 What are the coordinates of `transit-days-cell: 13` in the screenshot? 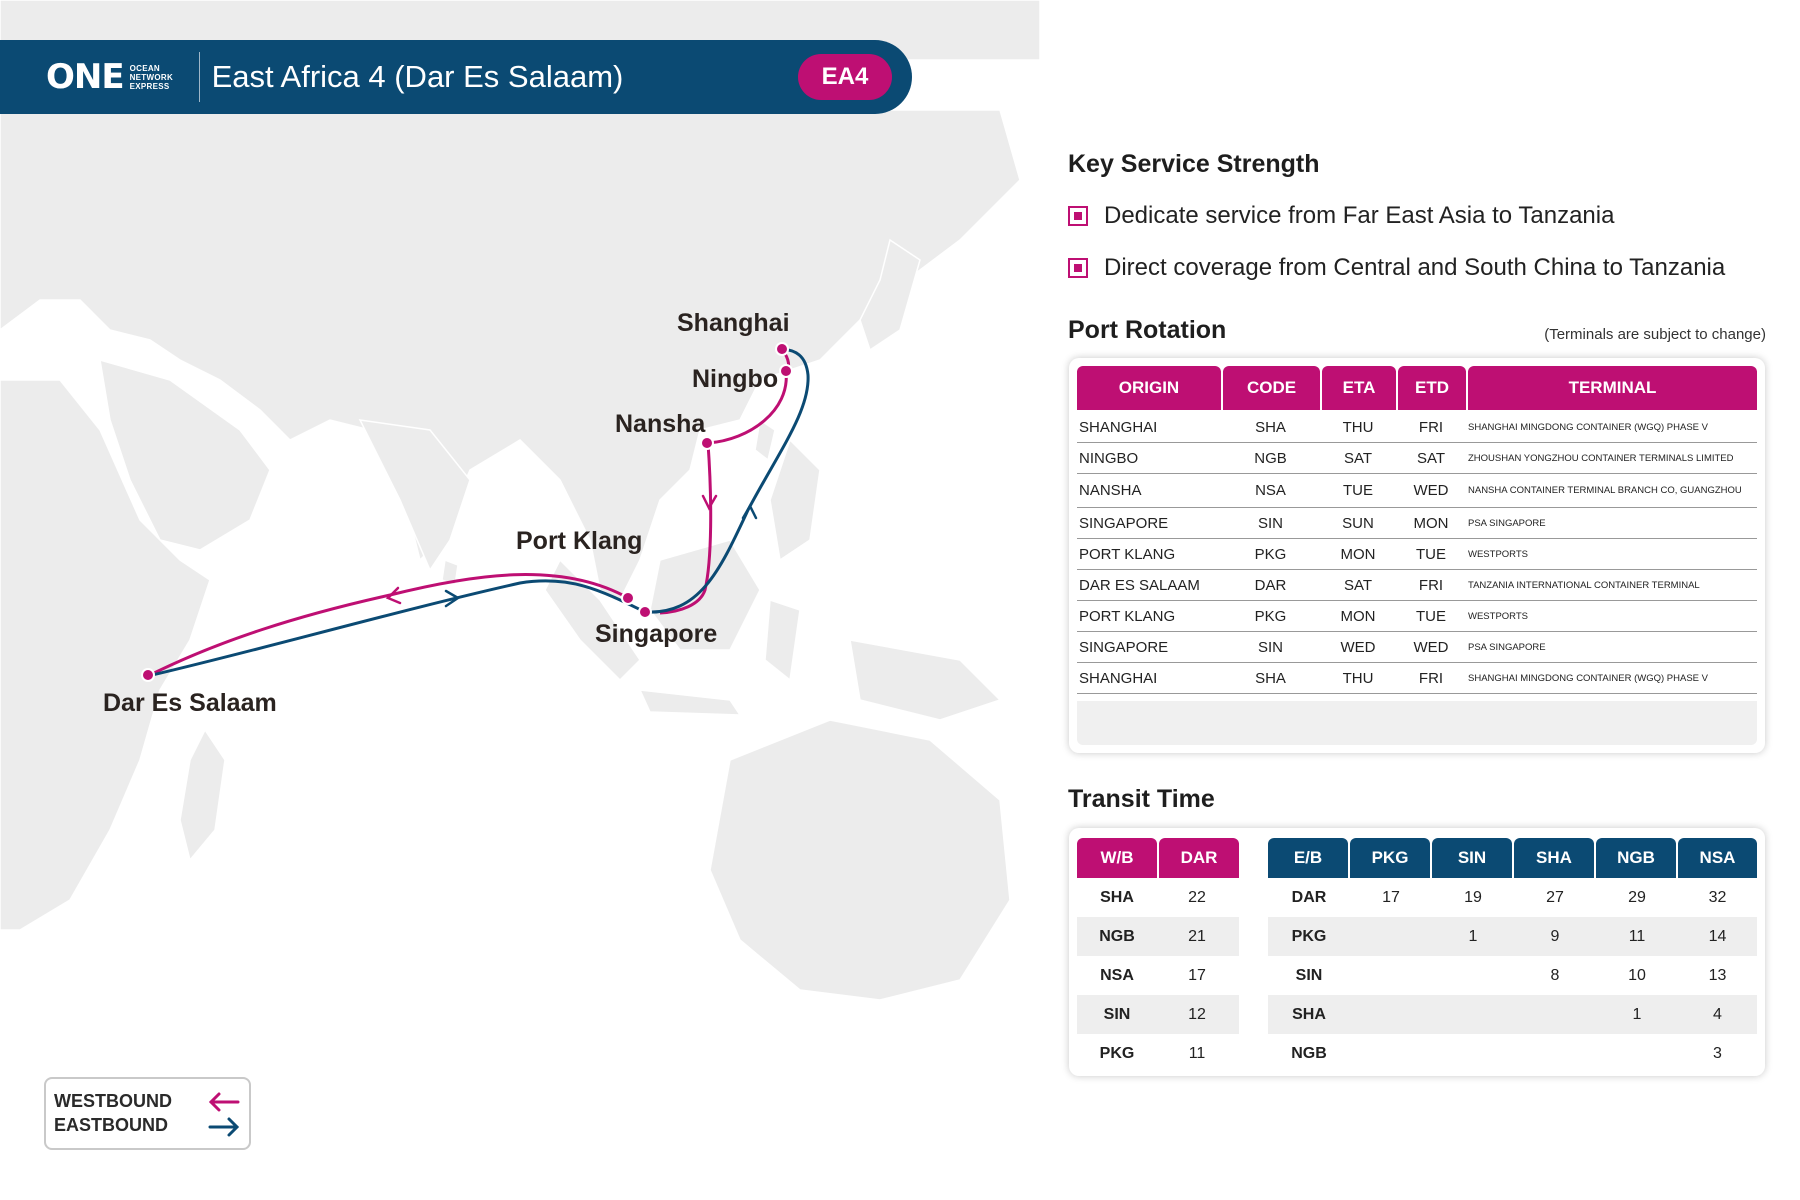 It's located at (1717, 975).